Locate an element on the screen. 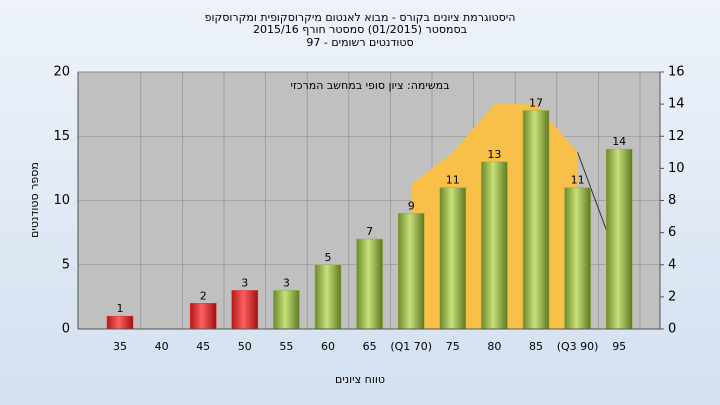 This screenshot has width=720, height=405. data-label: 17 is located at coordinates (536, 103).